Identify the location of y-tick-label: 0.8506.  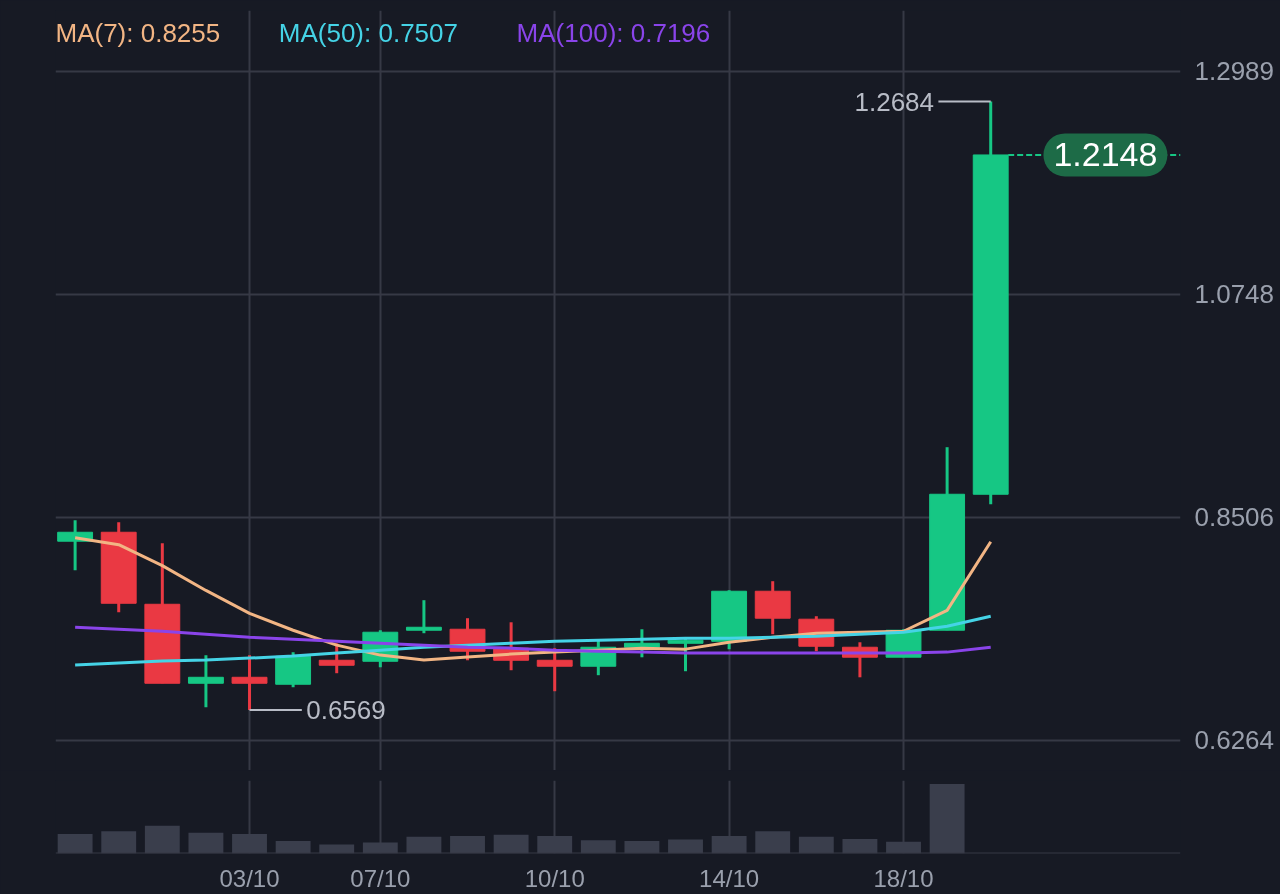
(1234, 517).